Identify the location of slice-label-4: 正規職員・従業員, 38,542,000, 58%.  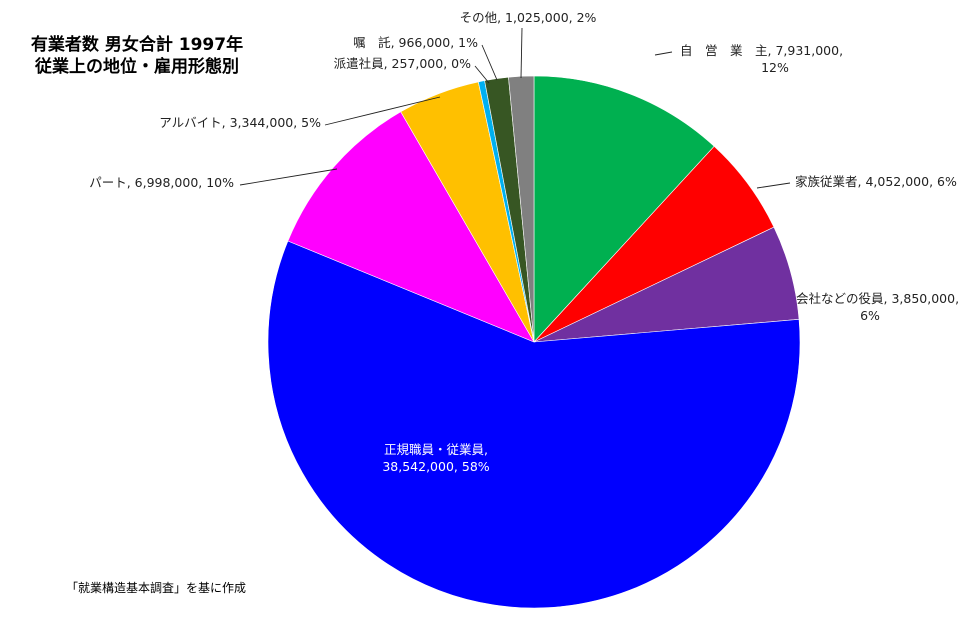
(435, 458).